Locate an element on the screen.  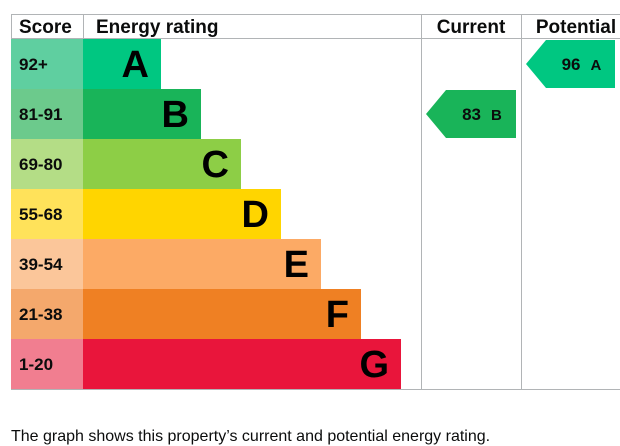
band-d: 55-68 D is located at coordinates (146, 214).